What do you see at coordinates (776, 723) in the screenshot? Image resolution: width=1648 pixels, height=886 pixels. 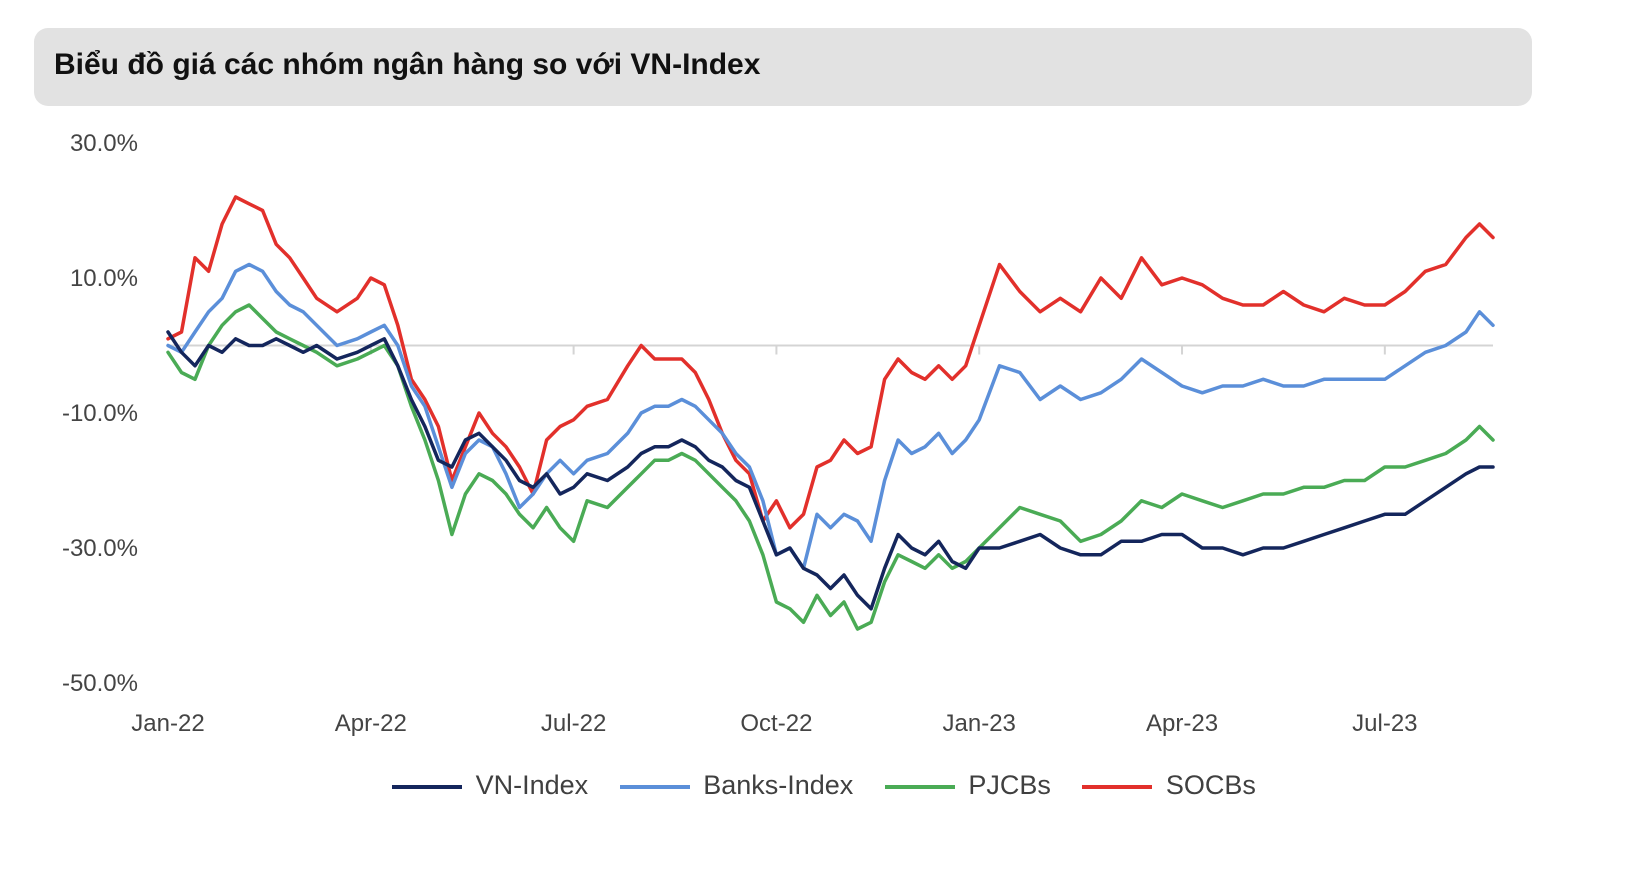 I see `x-tick-label: Oct-22` at bounding box center [776, 723].